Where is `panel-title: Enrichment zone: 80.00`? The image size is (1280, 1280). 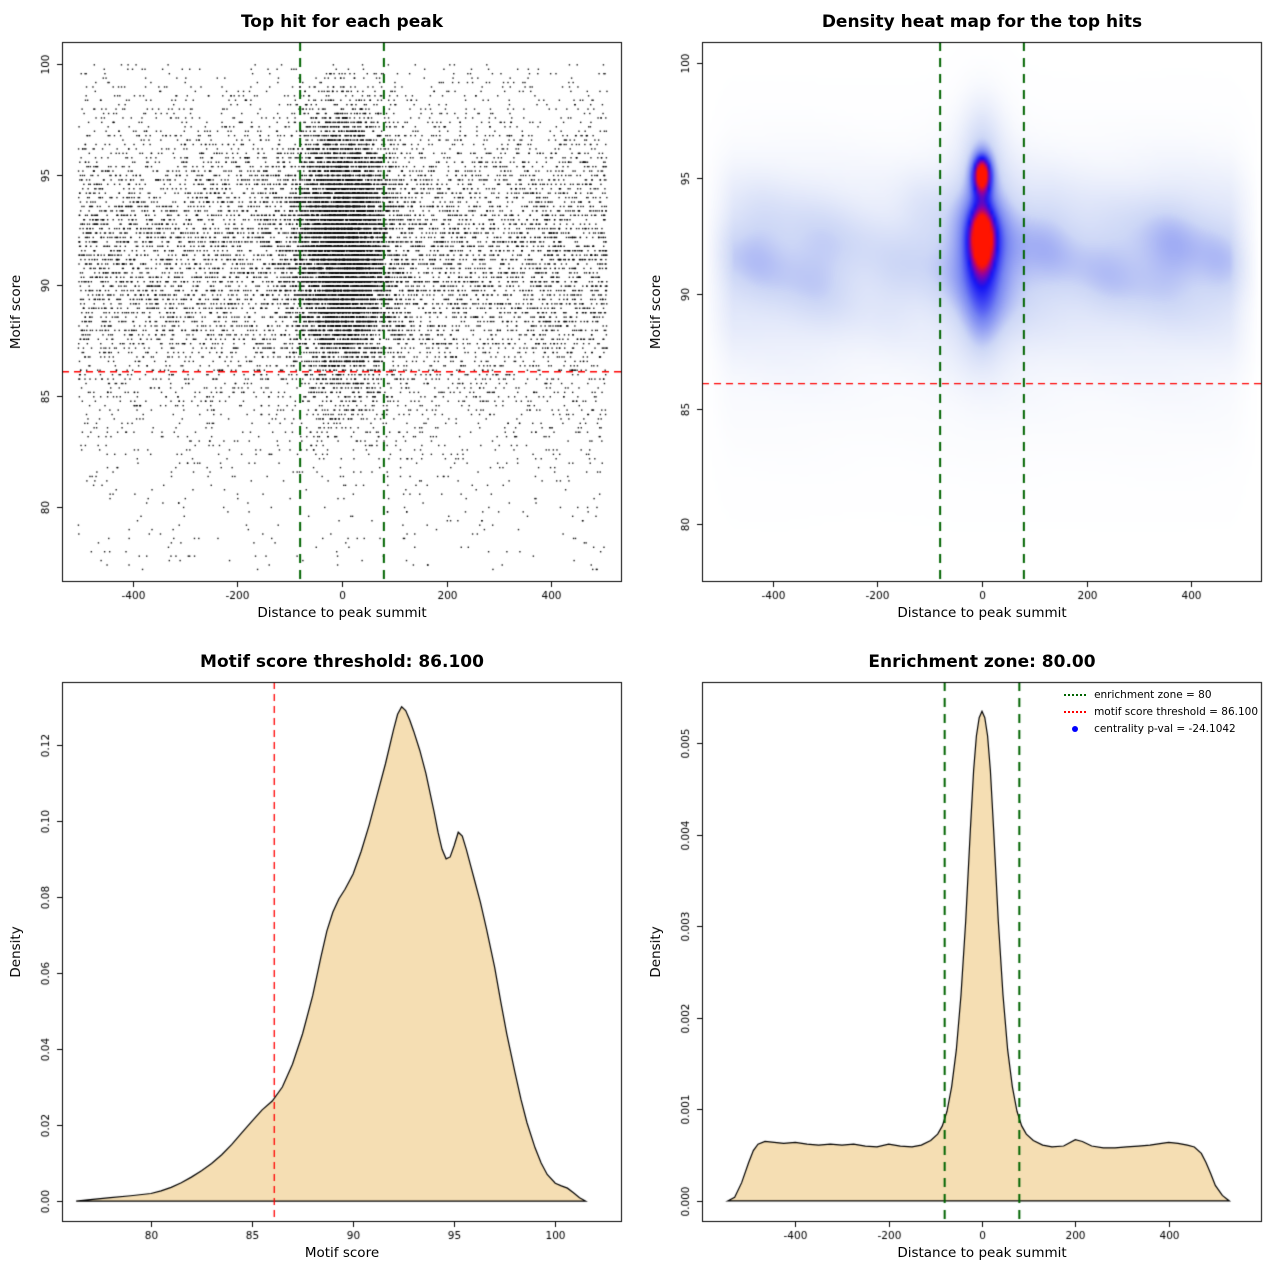
panel-title: Enrichment zone: 80.00 is located at coordinates (982, 662).